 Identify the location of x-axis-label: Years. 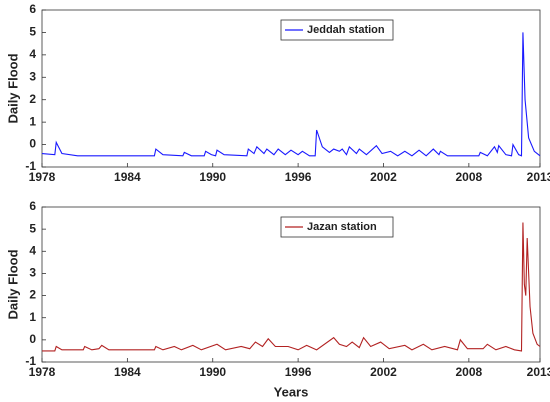
(291, 391).